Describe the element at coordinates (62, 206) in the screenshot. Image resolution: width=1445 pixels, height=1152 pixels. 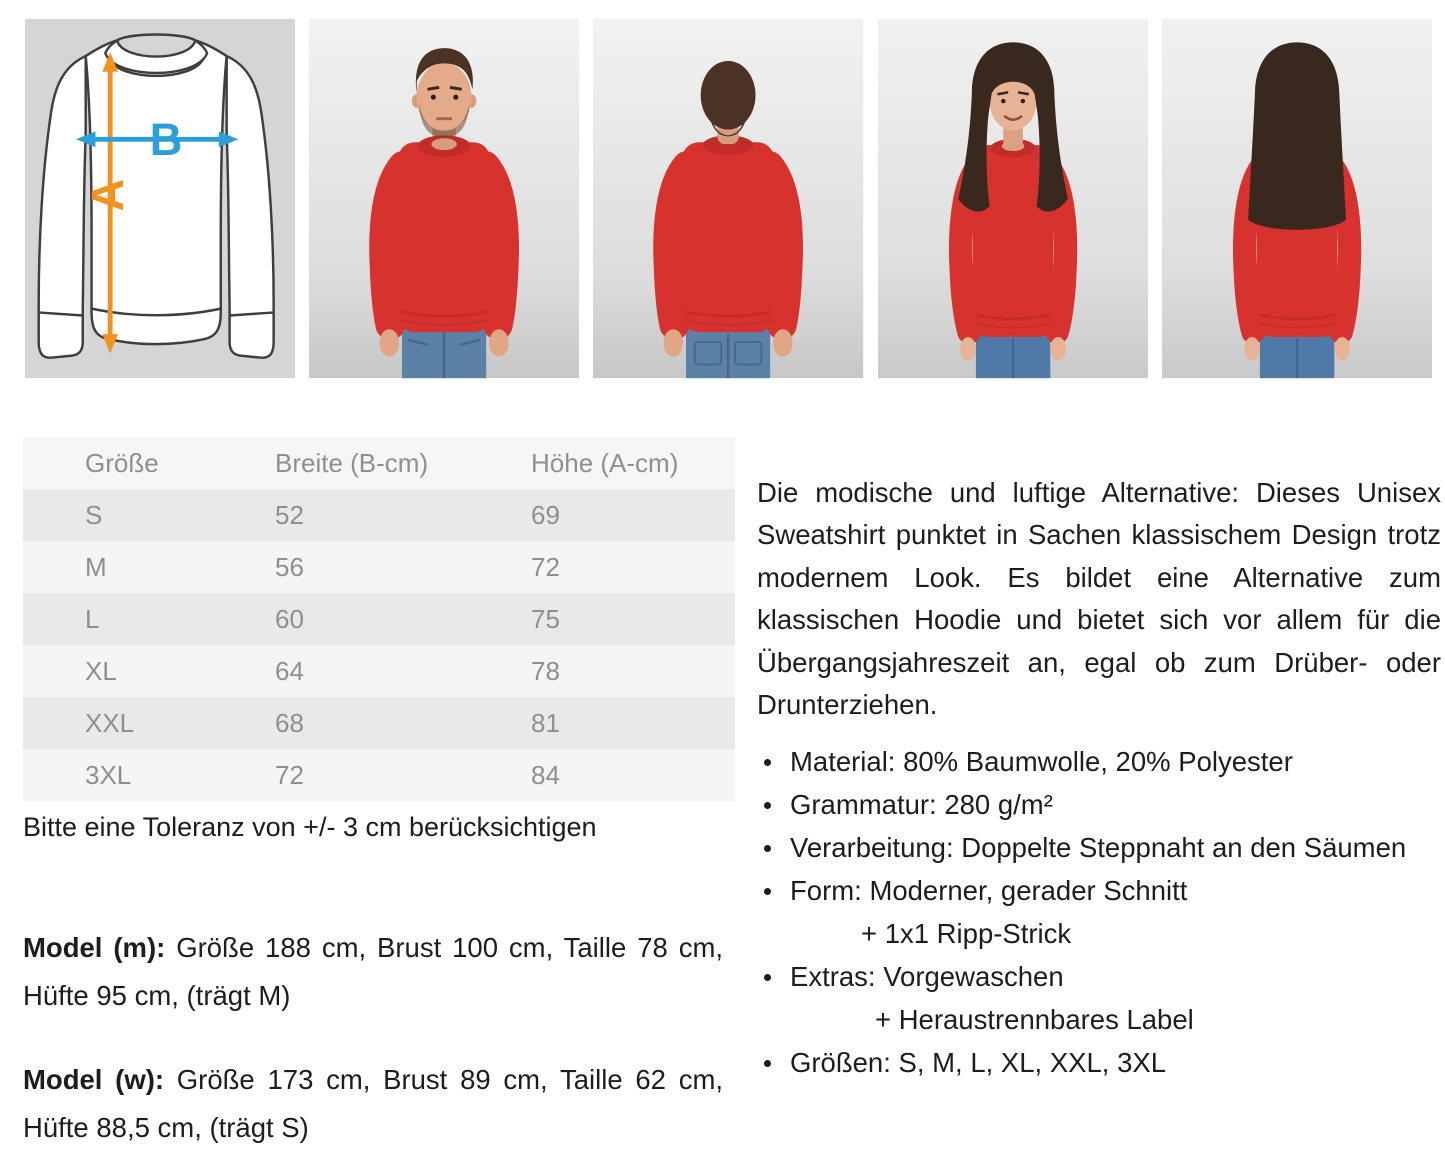
I see `diagram-left-sleeve` at that location.